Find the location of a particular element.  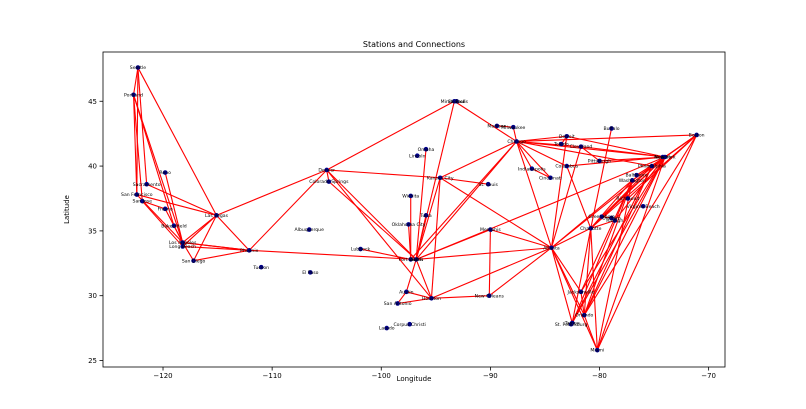

station-point-las-vegas is located at coordinates (216, 215).